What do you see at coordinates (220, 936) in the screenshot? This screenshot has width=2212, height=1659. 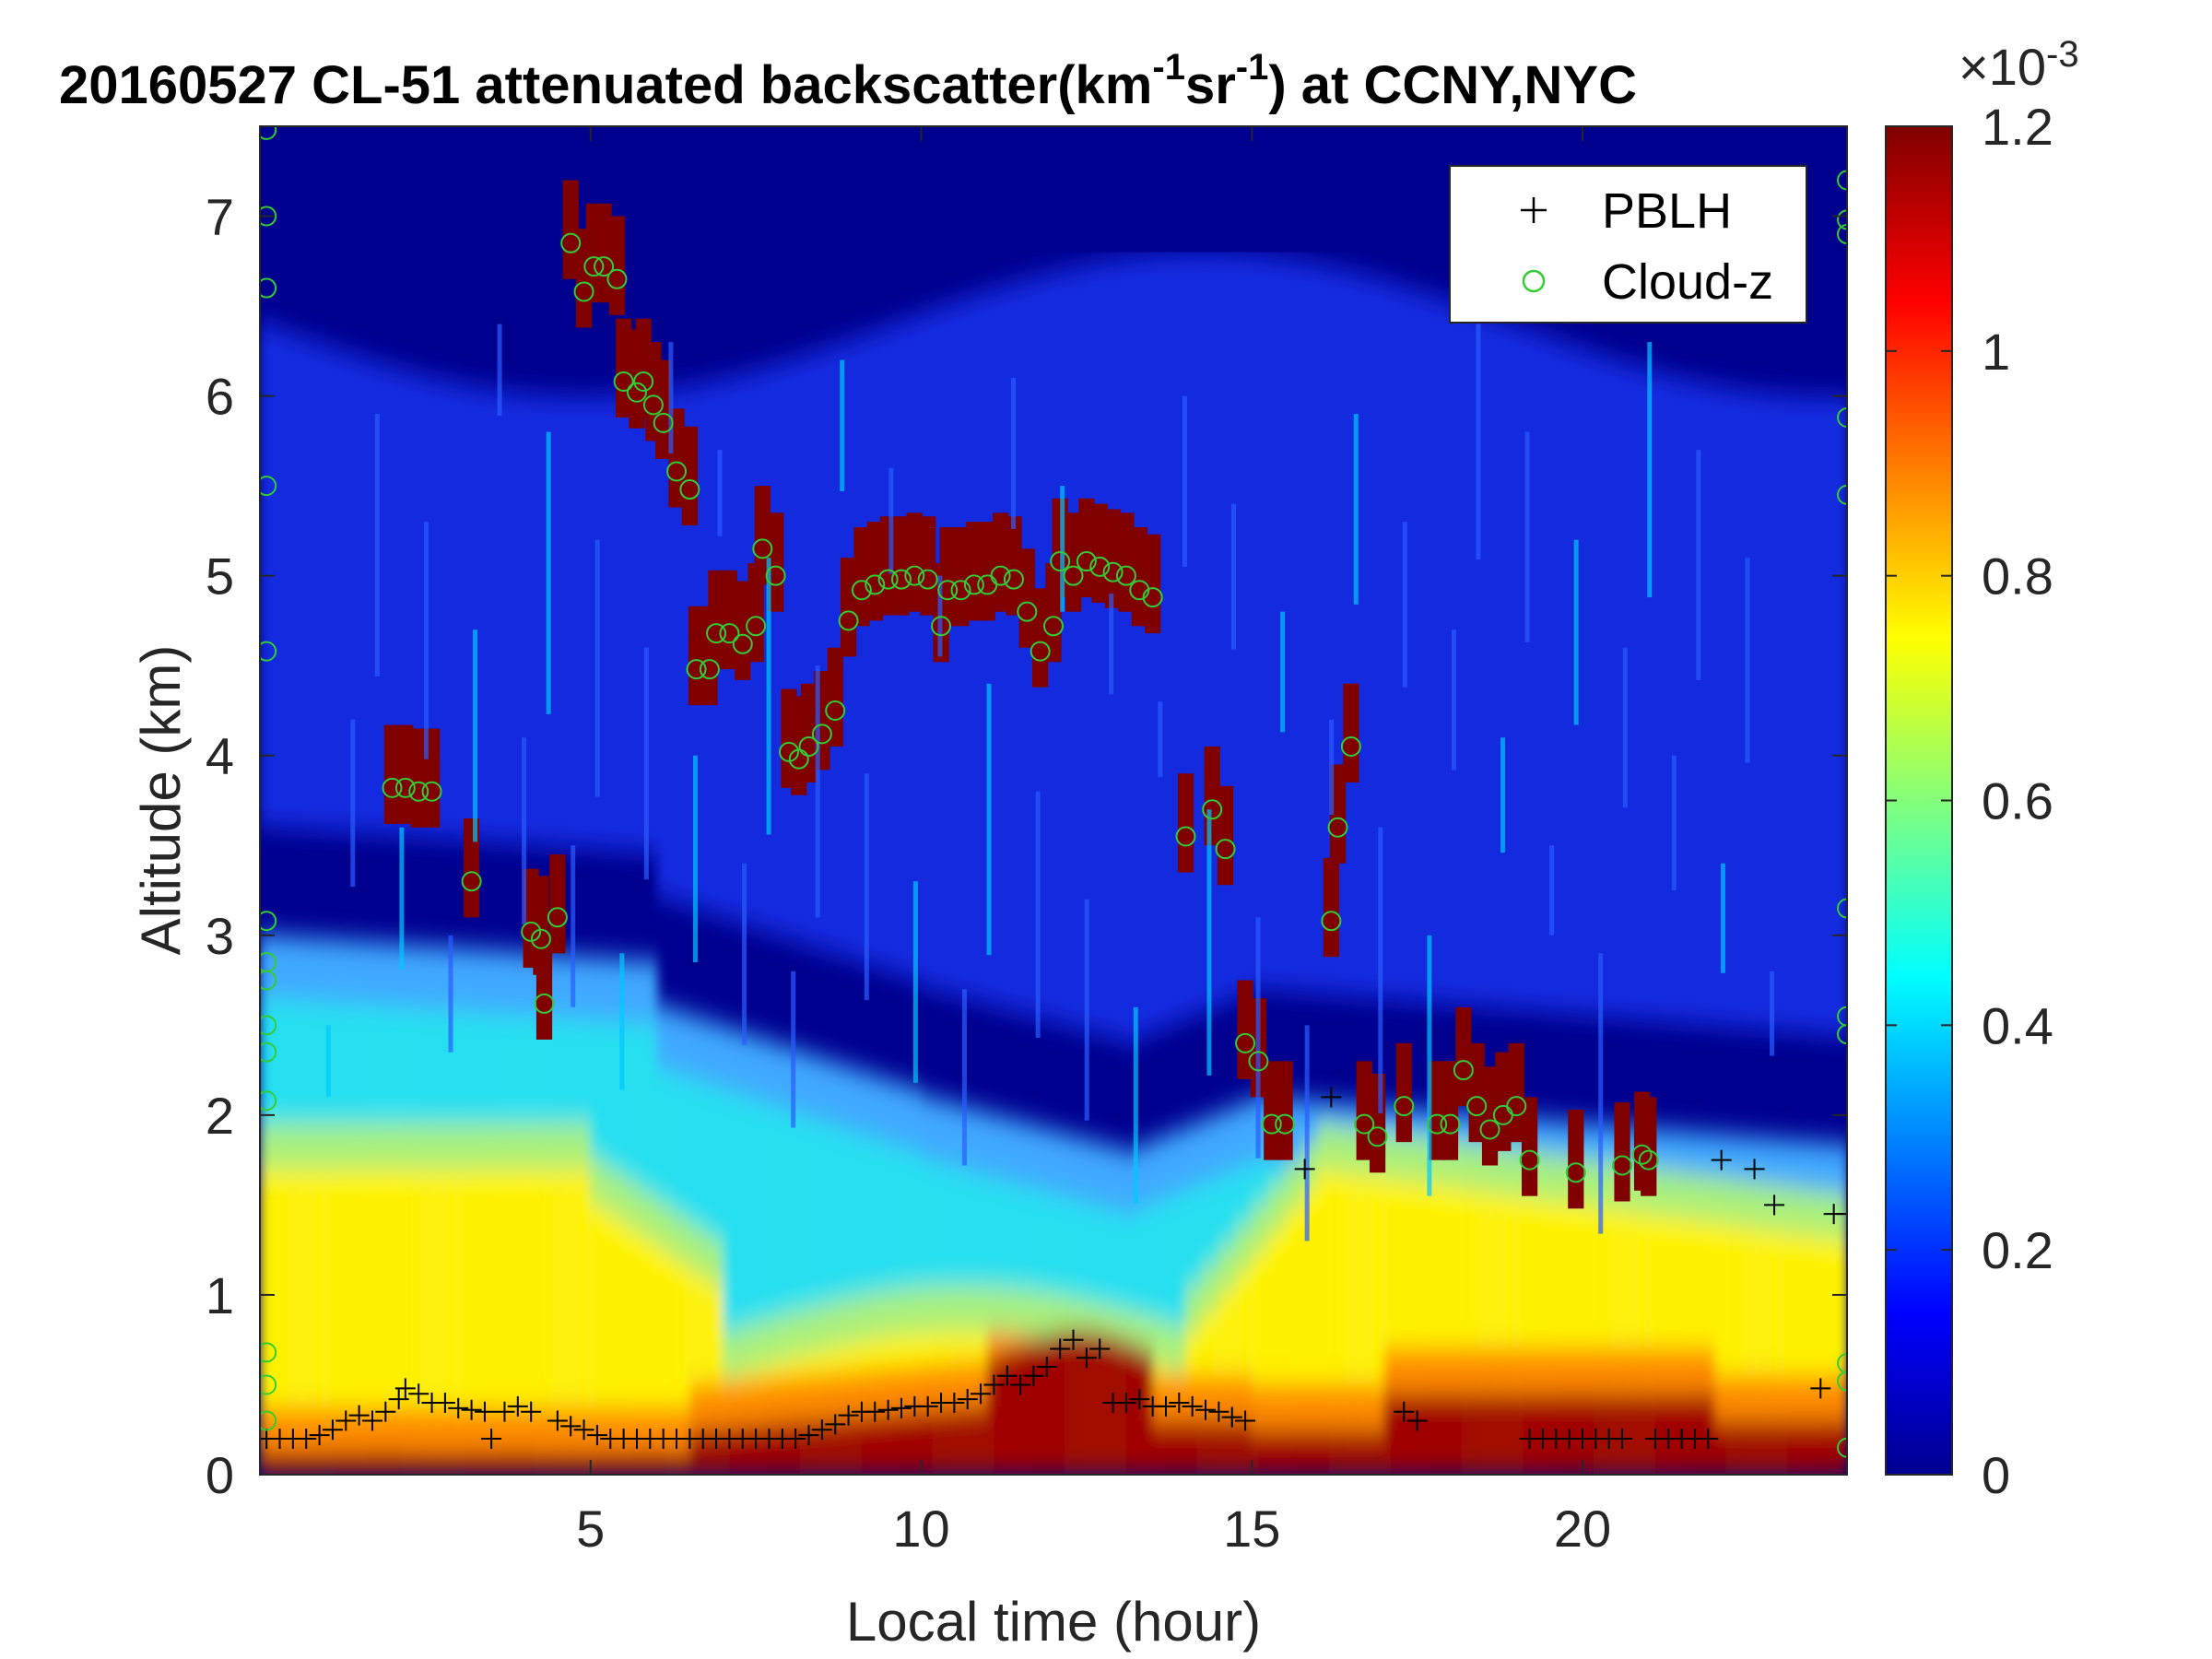 I see `y-tick-label: 3` at bounding box center [220, 936].